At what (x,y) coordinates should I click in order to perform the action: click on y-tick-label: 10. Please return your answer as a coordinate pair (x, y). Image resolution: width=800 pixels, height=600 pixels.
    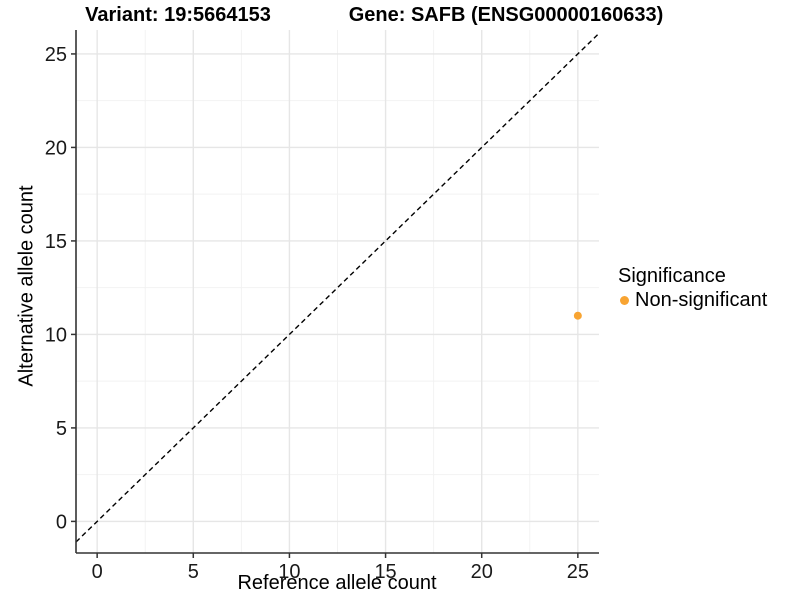
    Looking at the image, I should click on (56, 335).